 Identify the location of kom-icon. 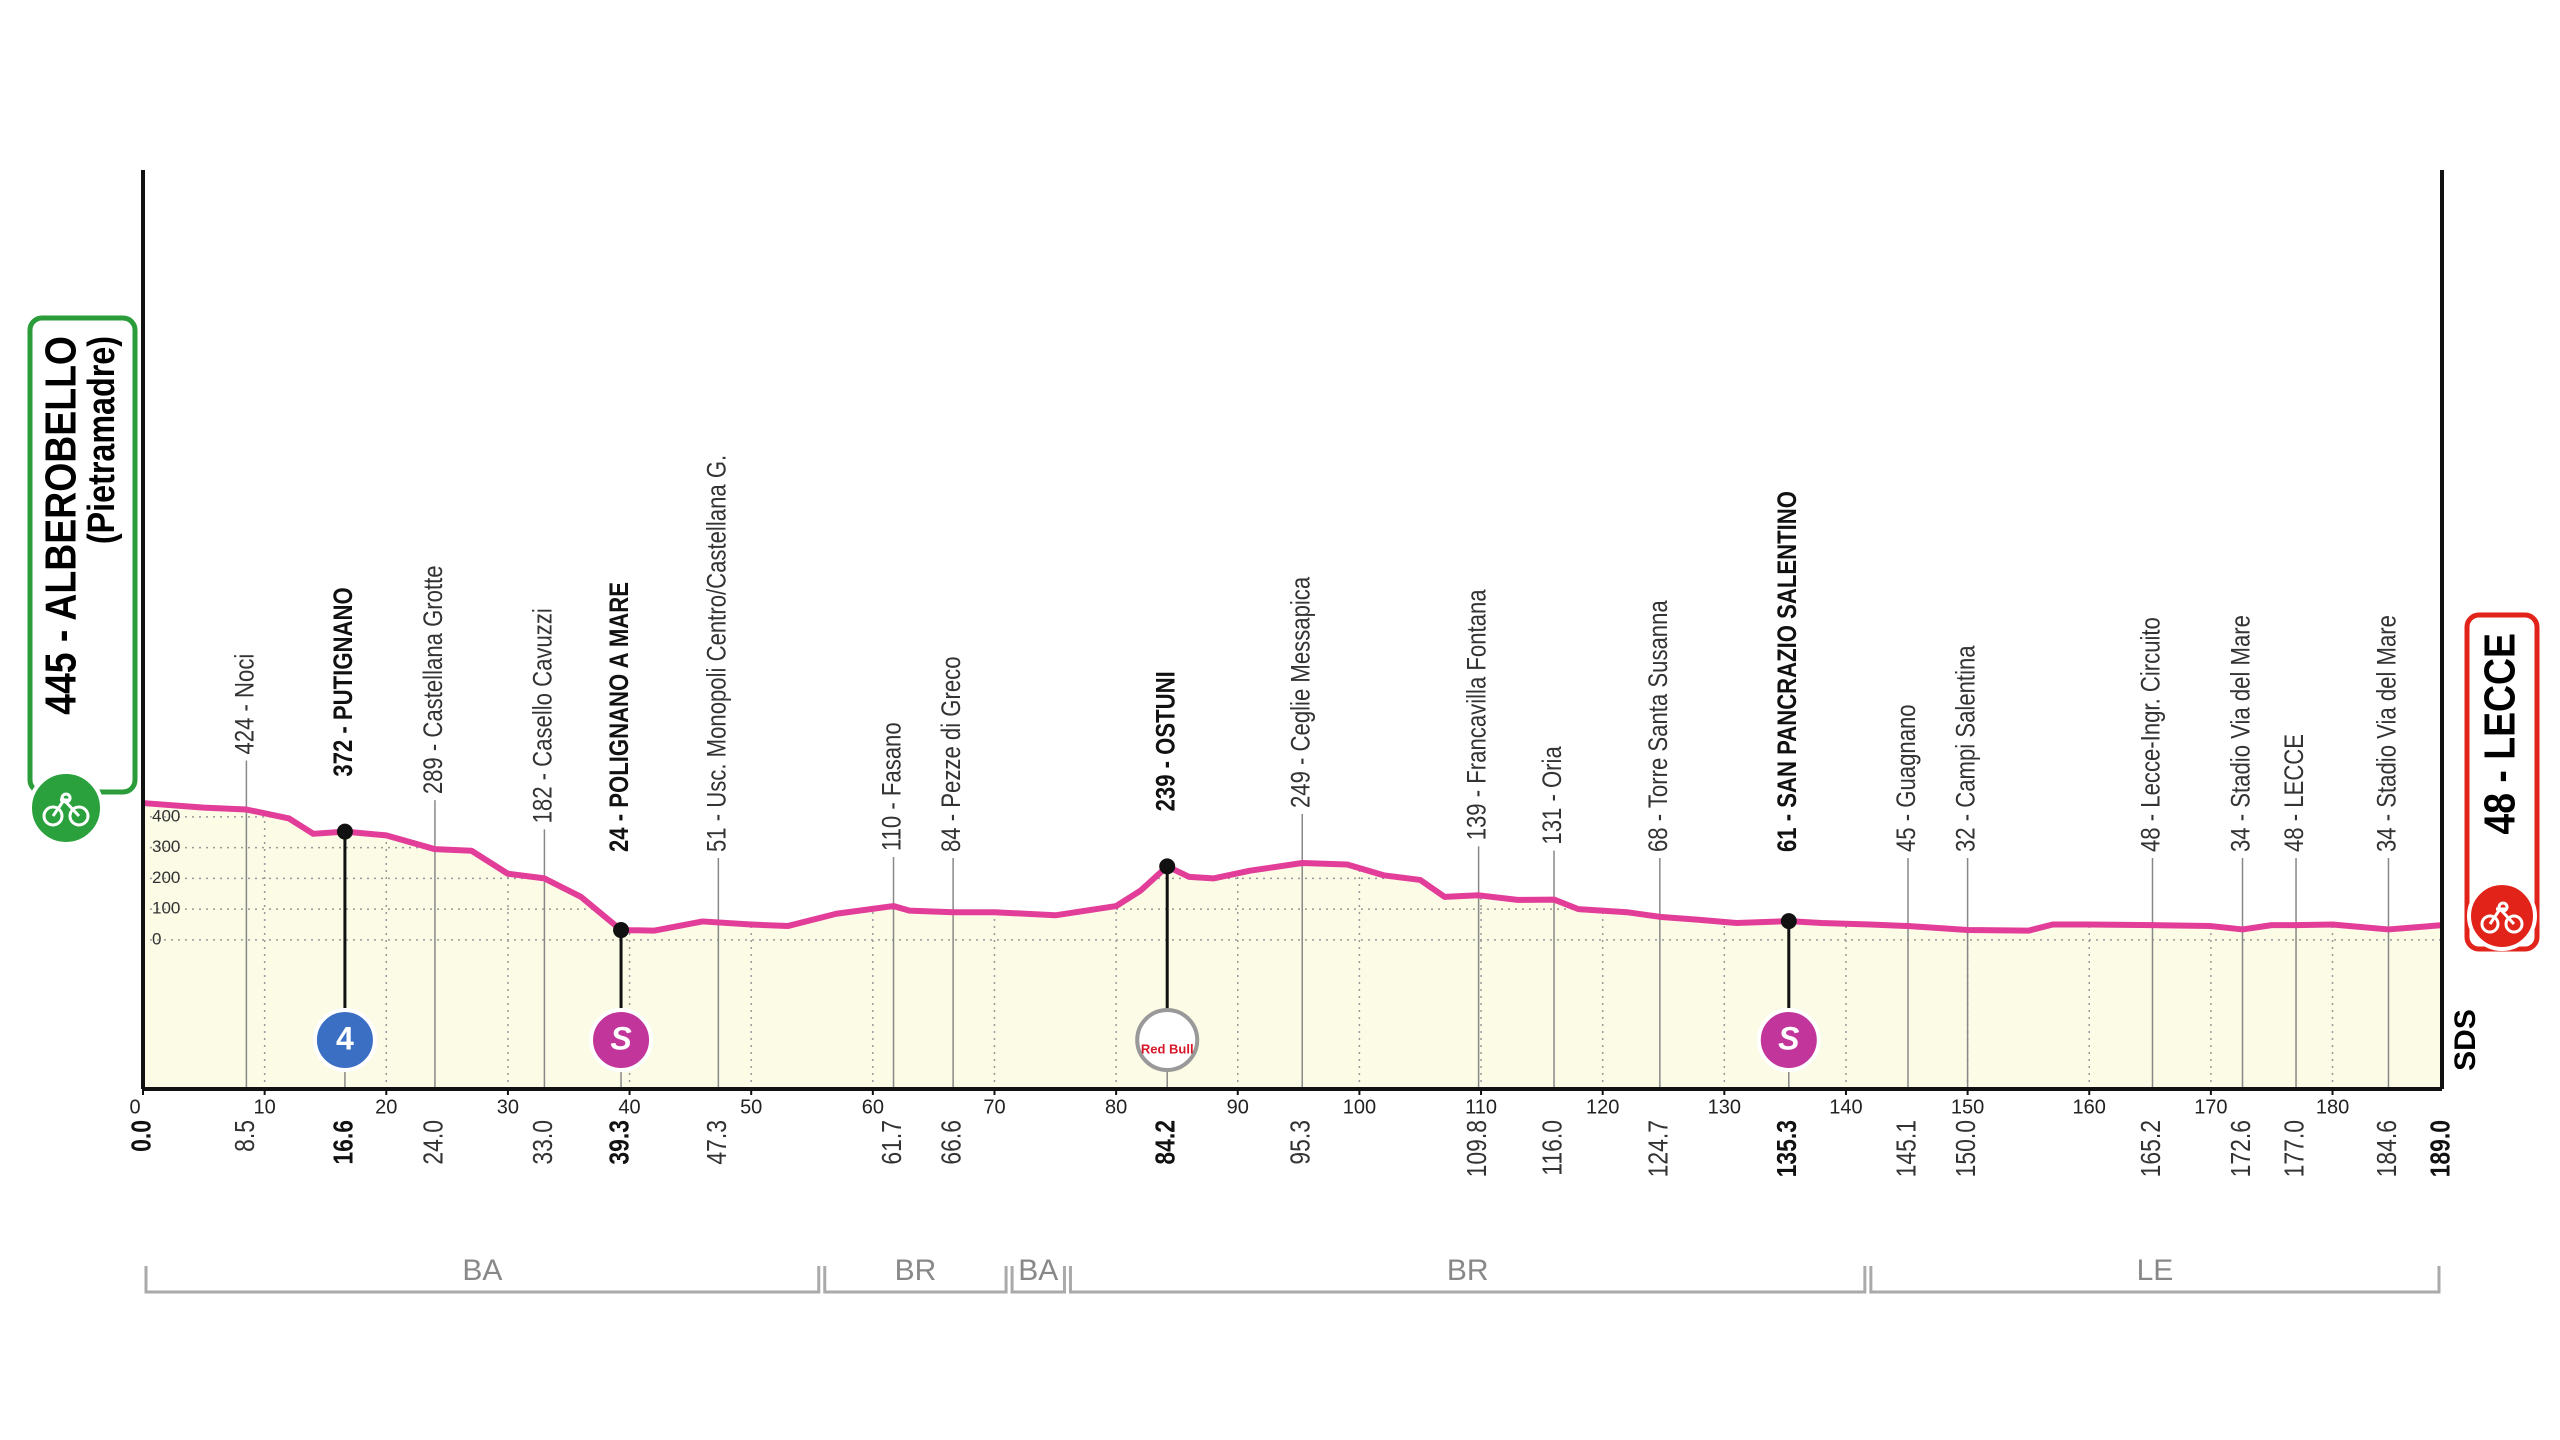
(344, 1040).